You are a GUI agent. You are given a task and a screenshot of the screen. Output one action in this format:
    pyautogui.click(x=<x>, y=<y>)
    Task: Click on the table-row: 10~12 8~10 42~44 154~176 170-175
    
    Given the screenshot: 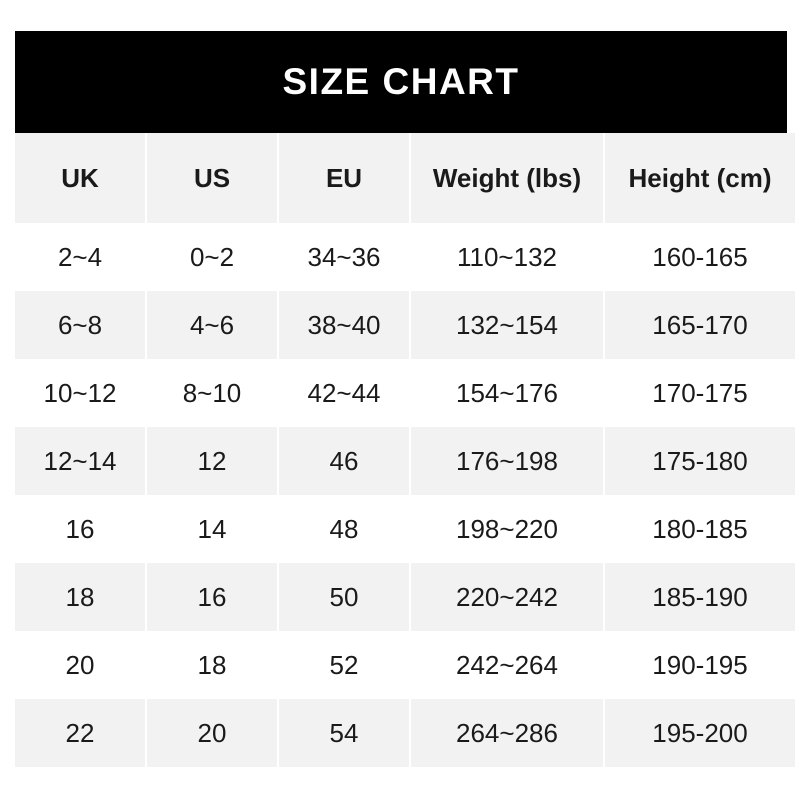 What is the action you would take?
    pyautogui.click(x=405, y=393)
    